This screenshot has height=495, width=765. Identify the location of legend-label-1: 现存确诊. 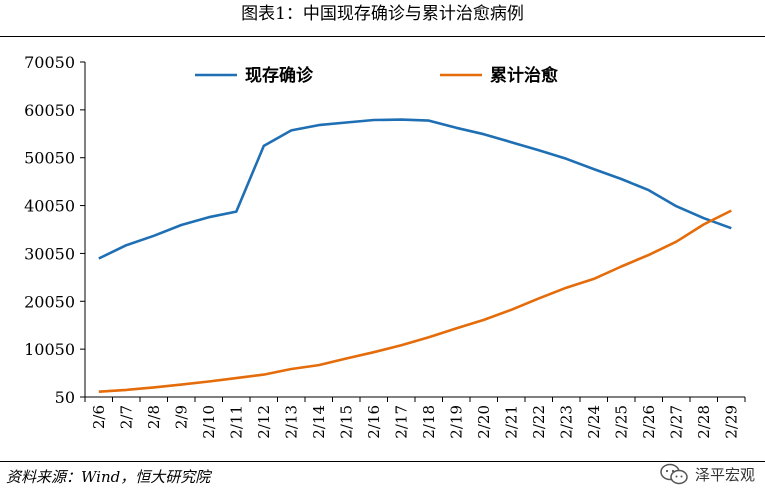
(279, 75).